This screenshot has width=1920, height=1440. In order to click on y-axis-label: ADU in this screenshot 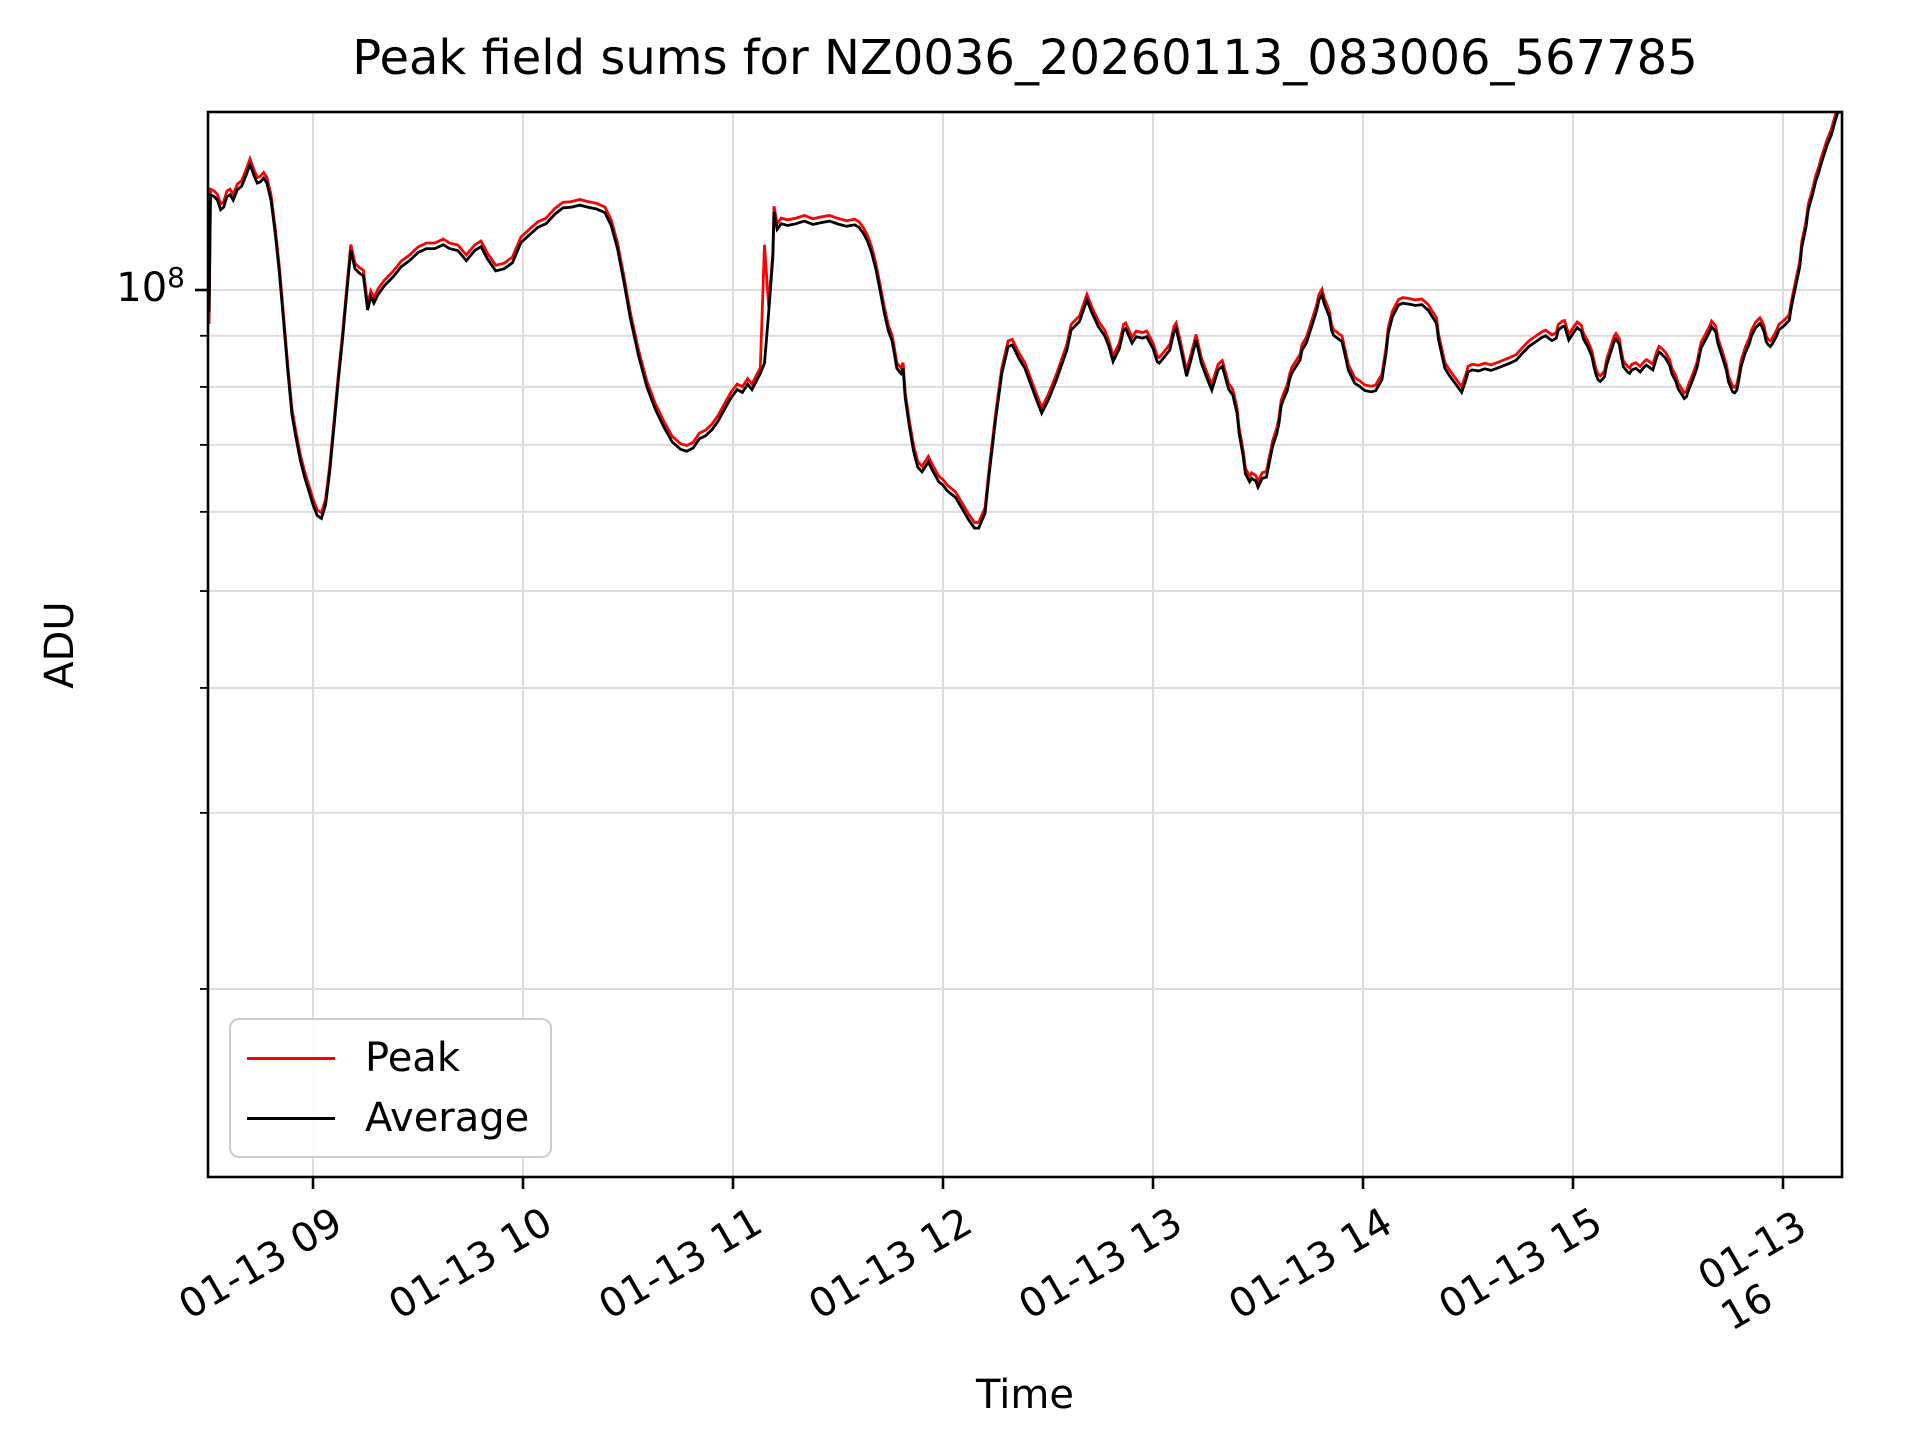, I will do `click(60, 644)`.